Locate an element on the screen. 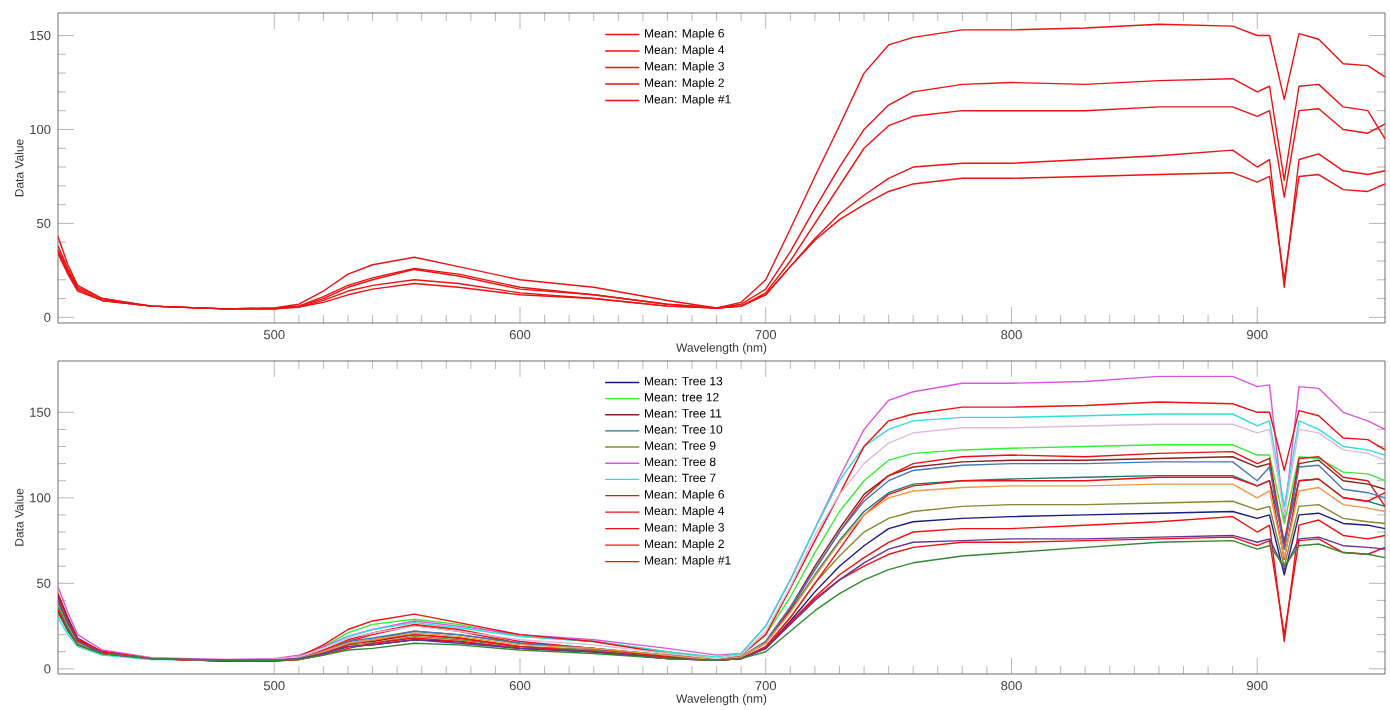 The width and height of the screenshot is (1390, 710). legend-label: Mean: Tree 11 is located at coordinates (683, 413).